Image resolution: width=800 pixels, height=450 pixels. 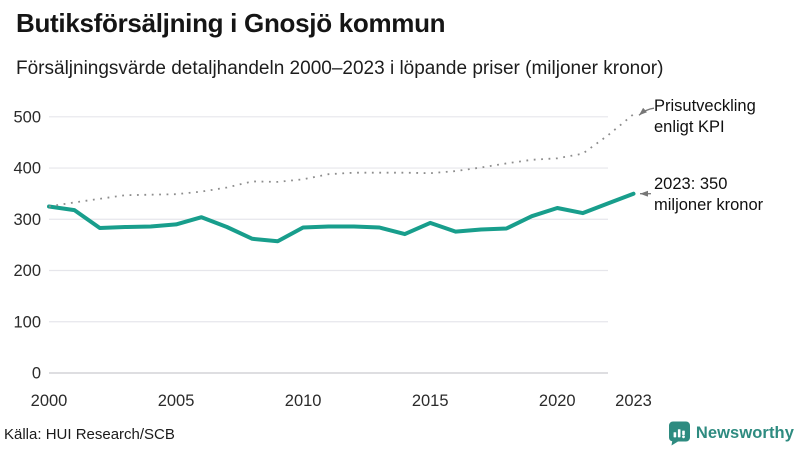 I want to click on annotation-2023-value: 2023: 350 miljoner kronor, so click(x=709, y=194).